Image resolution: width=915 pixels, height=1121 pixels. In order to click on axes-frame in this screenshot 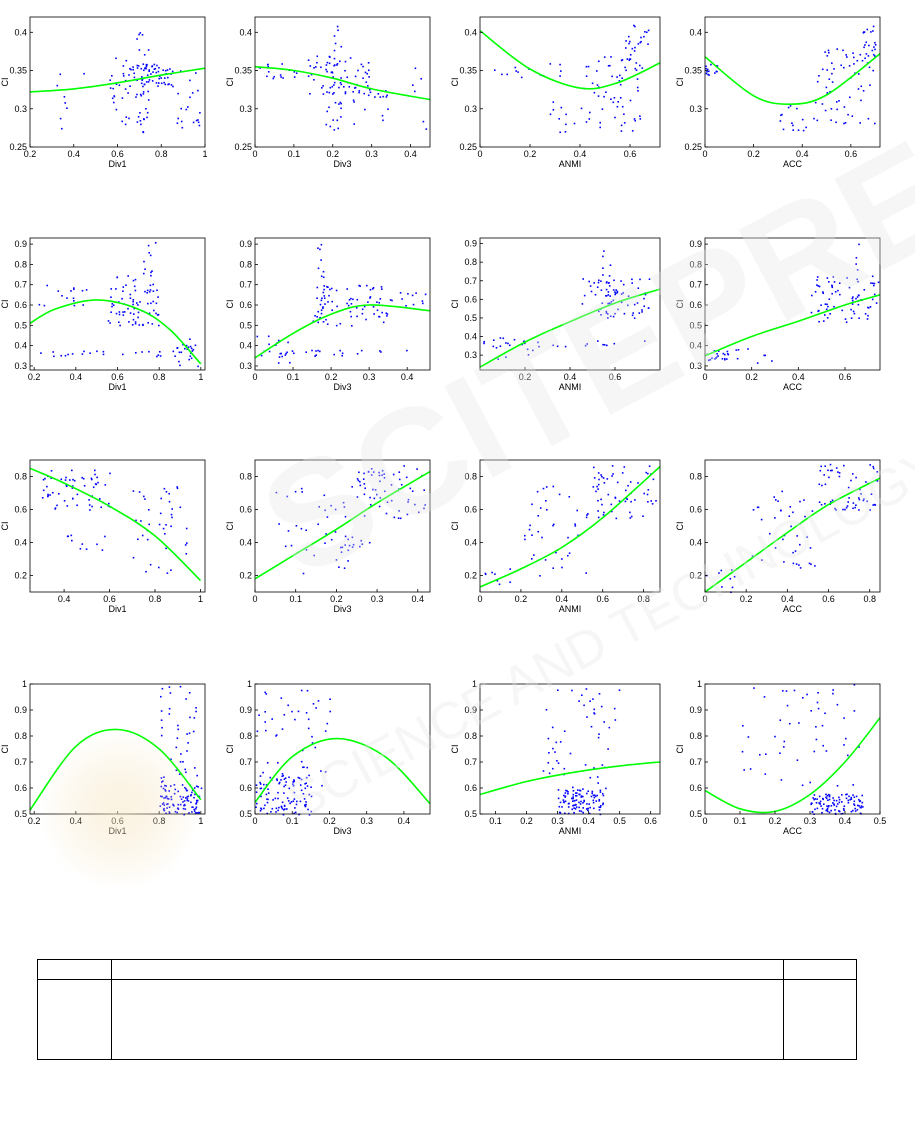, I will do `click(342, 82)`.